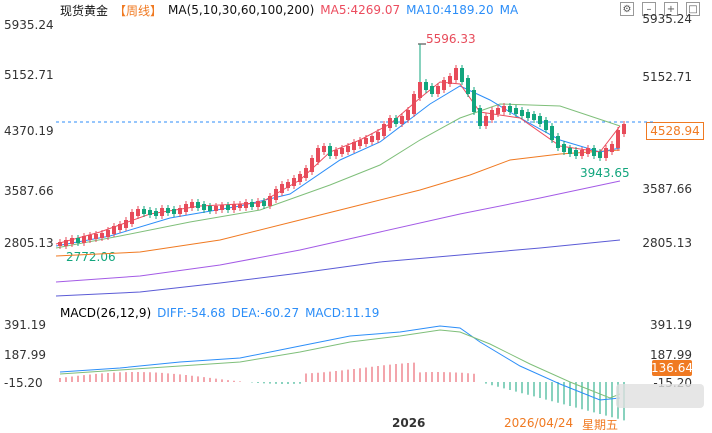  I want to click on price-axis-left-3: 4370.19, so click(29, 131).